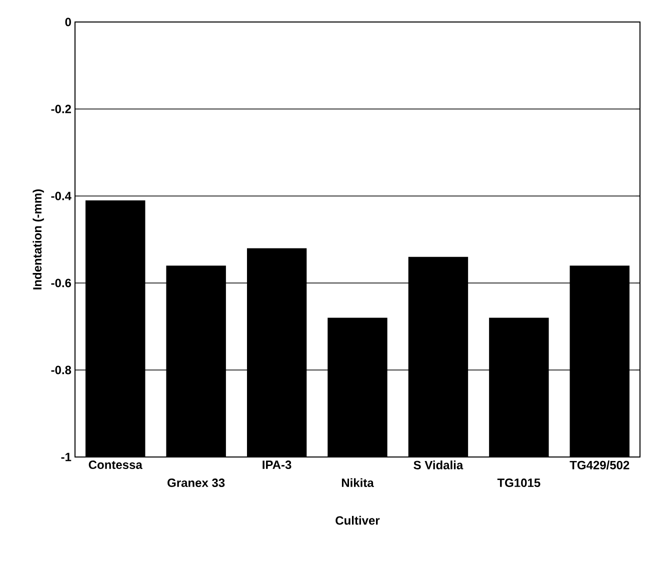 The height and width of the screenshot is (567, 653). I want to click on y-tick-label: -0.4, so click(61, 196).